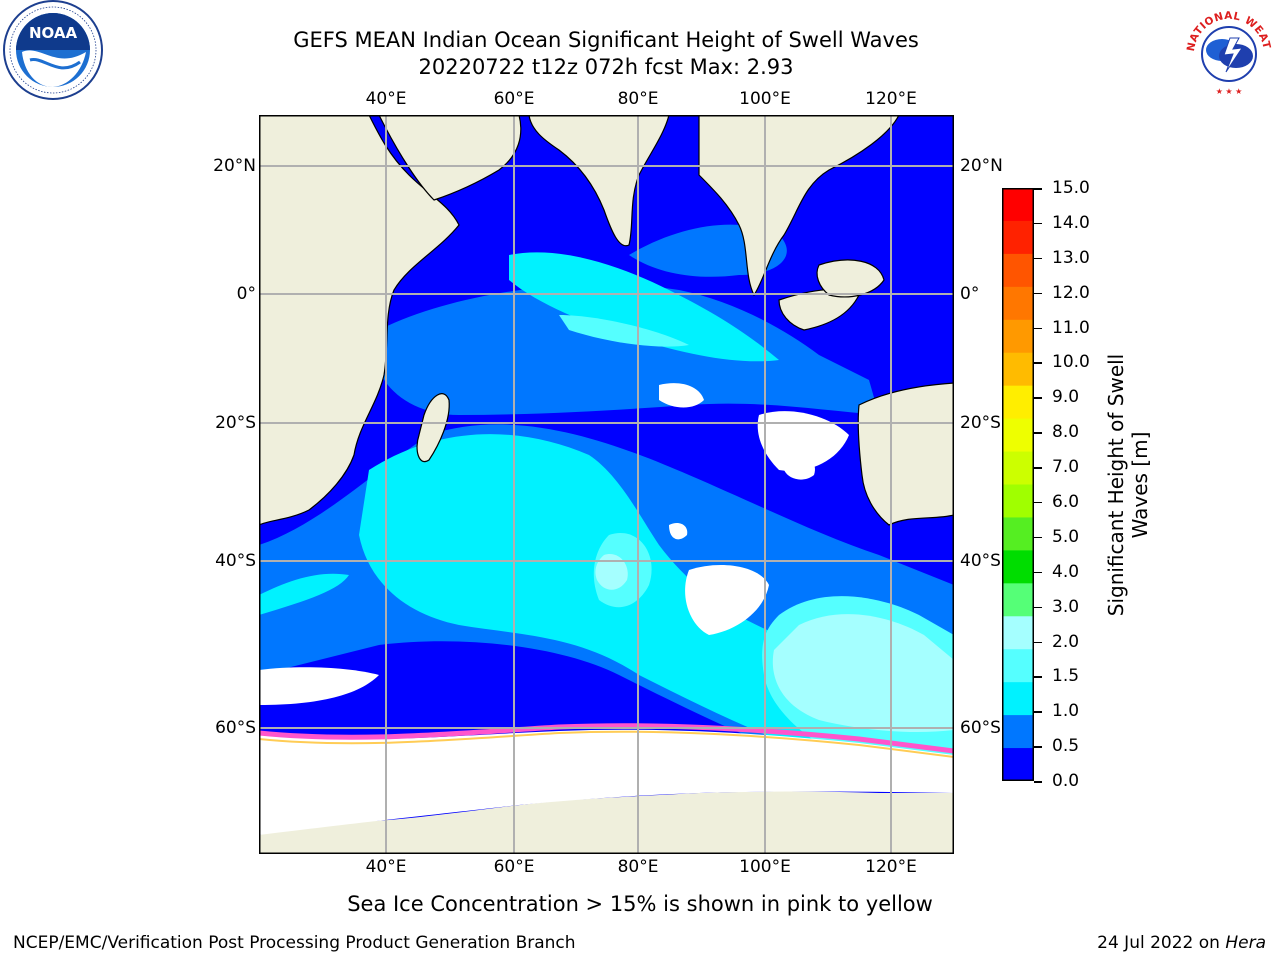 This screenshot has height=960, width=1280. I want to click on antarctica-land, so click(606, 822).